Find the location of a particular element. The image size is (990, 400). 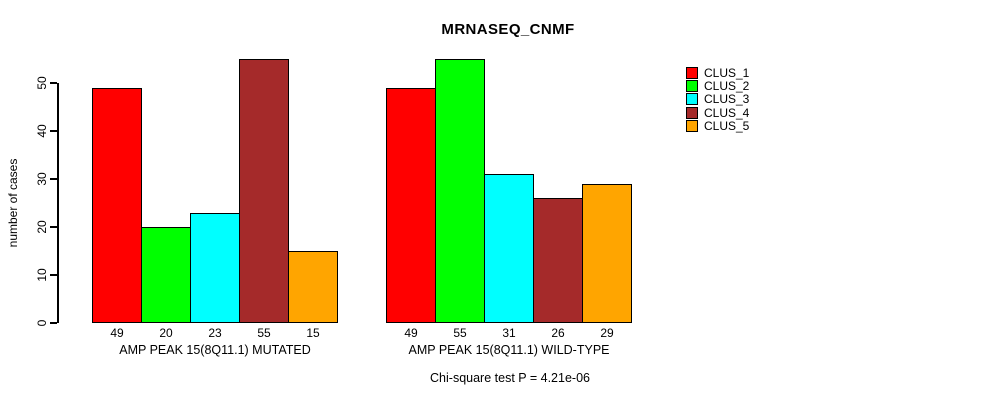

legend-row: CLUS_4 is located at coordinates (718, 112).